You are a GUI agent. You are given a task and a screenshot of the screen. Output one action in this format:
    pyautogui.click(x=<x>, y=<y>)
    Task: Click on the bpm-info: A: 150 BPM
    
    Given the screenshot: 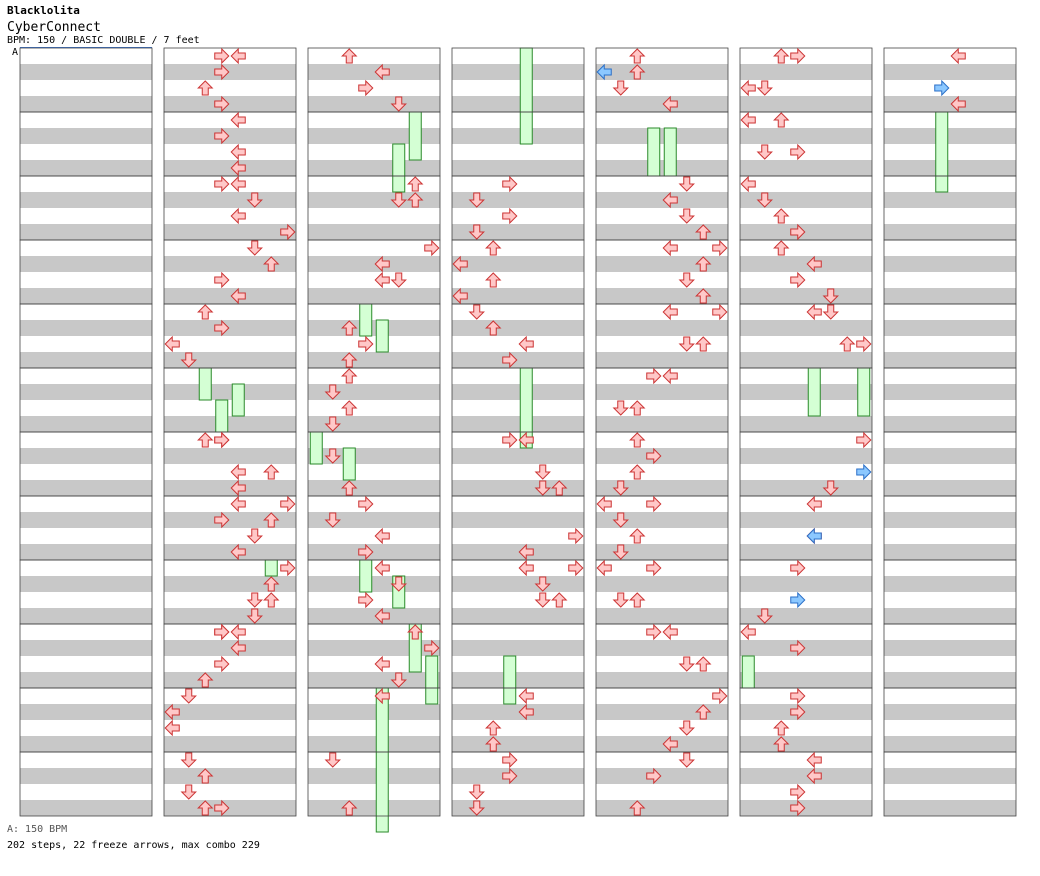 What is the action you would take?
    pyautogui.click(x=37, y=829)
    